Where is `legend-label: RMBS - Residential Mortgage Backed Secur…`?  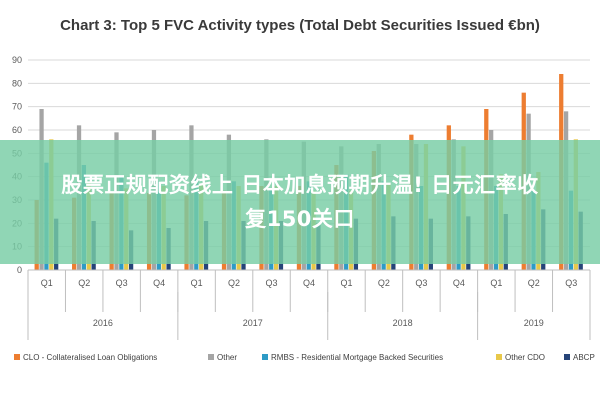
legend-label: RMBS - Residential Mortgage Backed Secur… is located at coordinates (357, 357).